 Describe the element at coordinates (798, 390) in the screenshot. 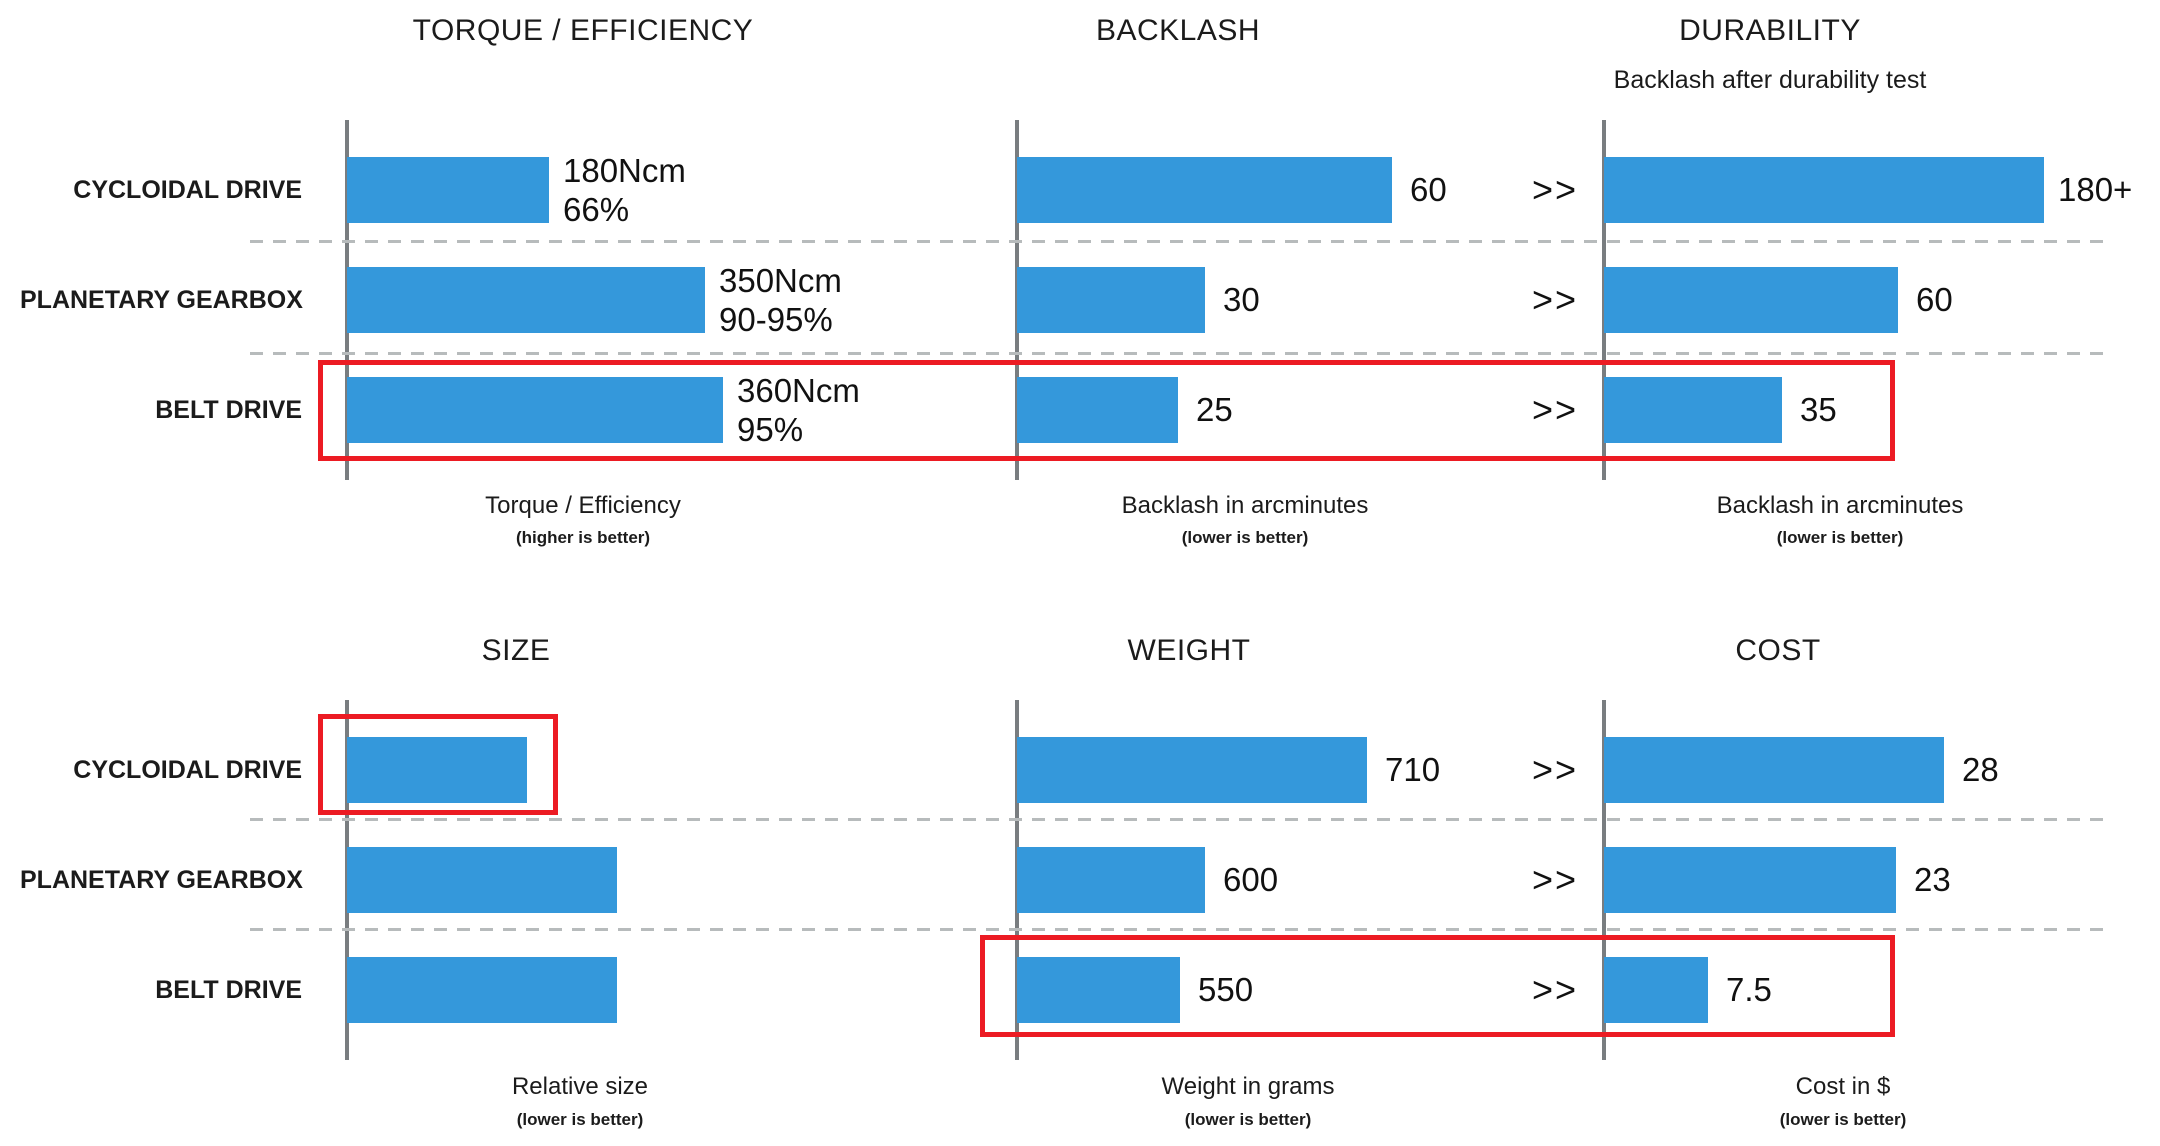

I see `value-line: 360Ncm` at that location.